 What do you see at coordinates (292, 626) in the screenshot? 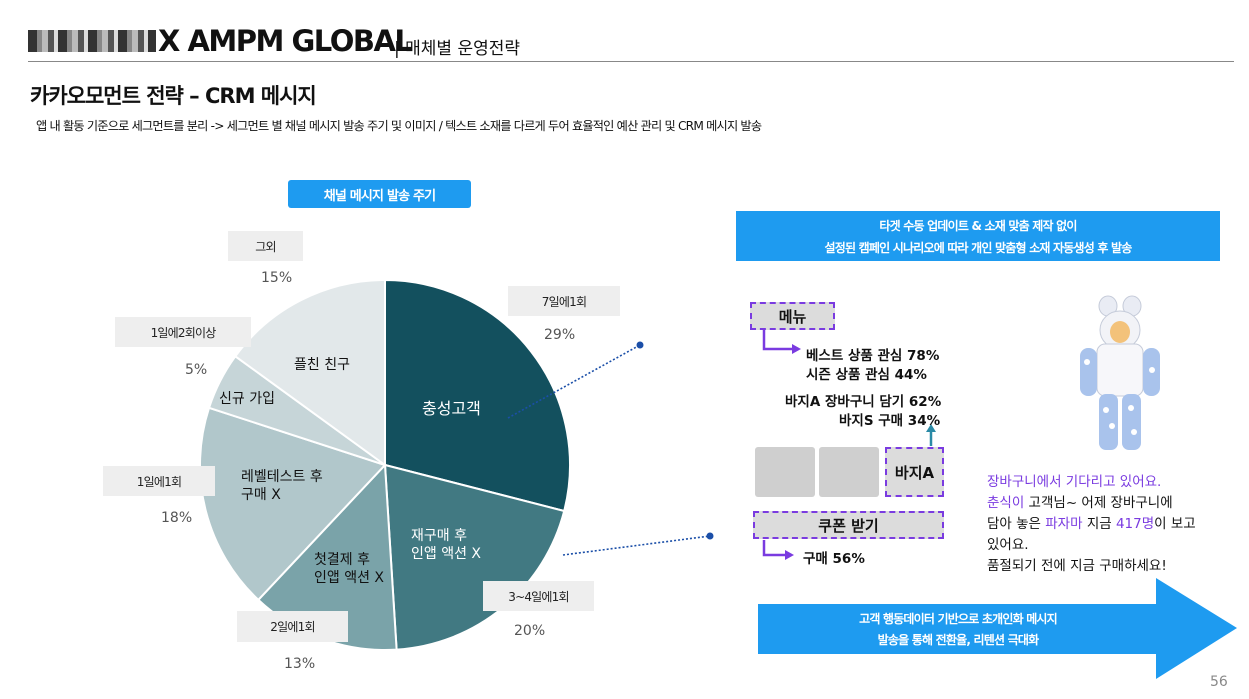
I see `freq-box-2days: 2일에1회` at bounding box center [292, 626].